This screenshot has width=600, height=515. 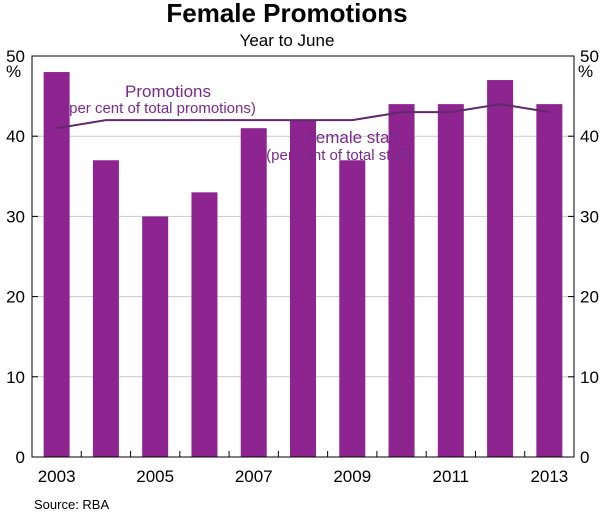 What do you see at coordinates (549, 476) in the screenshot?
I see `x-tick-label-2013: 2013` at bounding box center [549, 476].